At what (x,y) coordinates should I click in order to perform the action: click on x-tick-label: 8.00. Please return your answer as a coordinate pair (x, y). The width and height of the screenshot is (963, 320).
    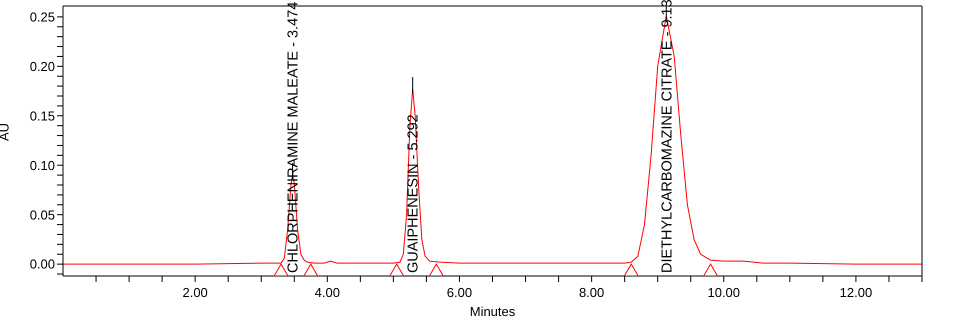
    Looking at the image, I should click on (591, 292).